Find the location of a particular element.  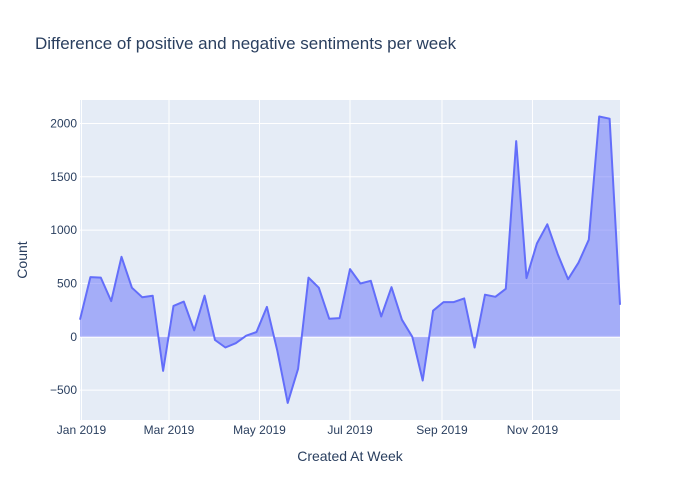

x-tick-label: May 2019 is located at coordinates (259, 430).